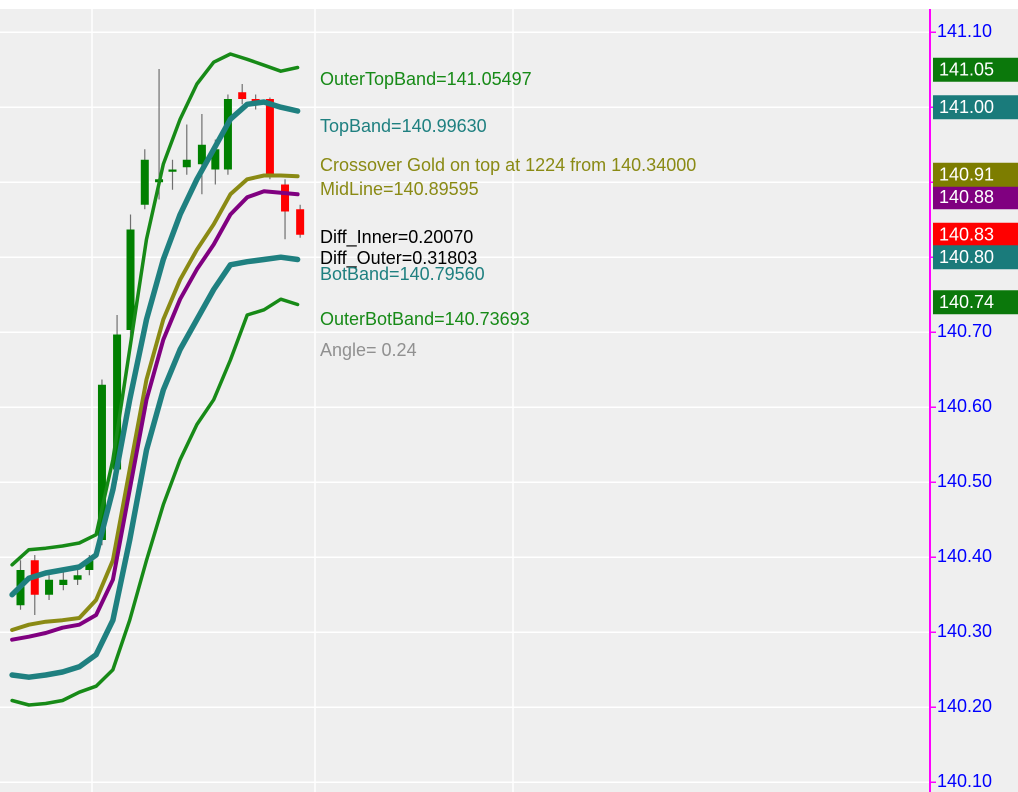 Image resolution: width=1018 pixels, height=792 pixels. What do you see at coordinates (964, 331) in the screenshot?
I see `y-tick-label: 140.70` at bounding box center [964, 331].